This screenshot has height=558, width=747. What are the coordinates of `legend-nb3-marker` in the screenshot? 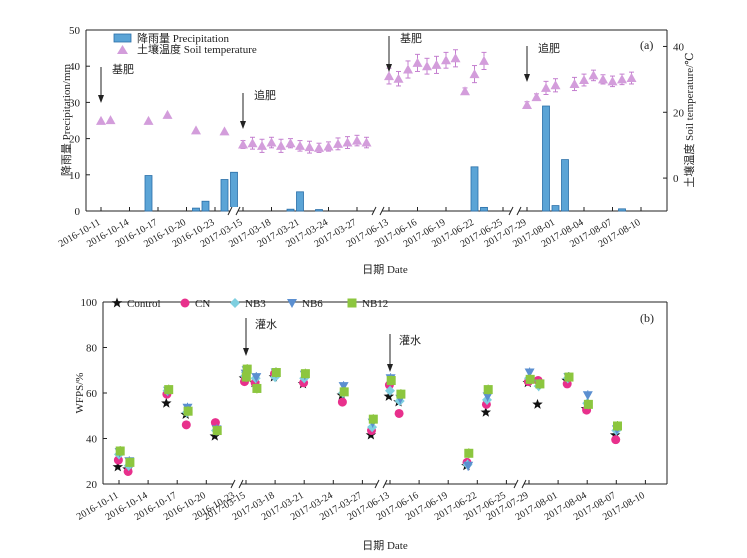 It's located at (235, 303).